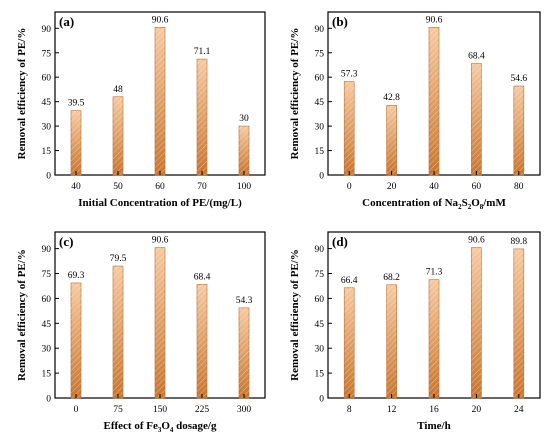 This screenshot has height=448, width=550. I want to click on x-tick-label: 100, so click(244, 187).